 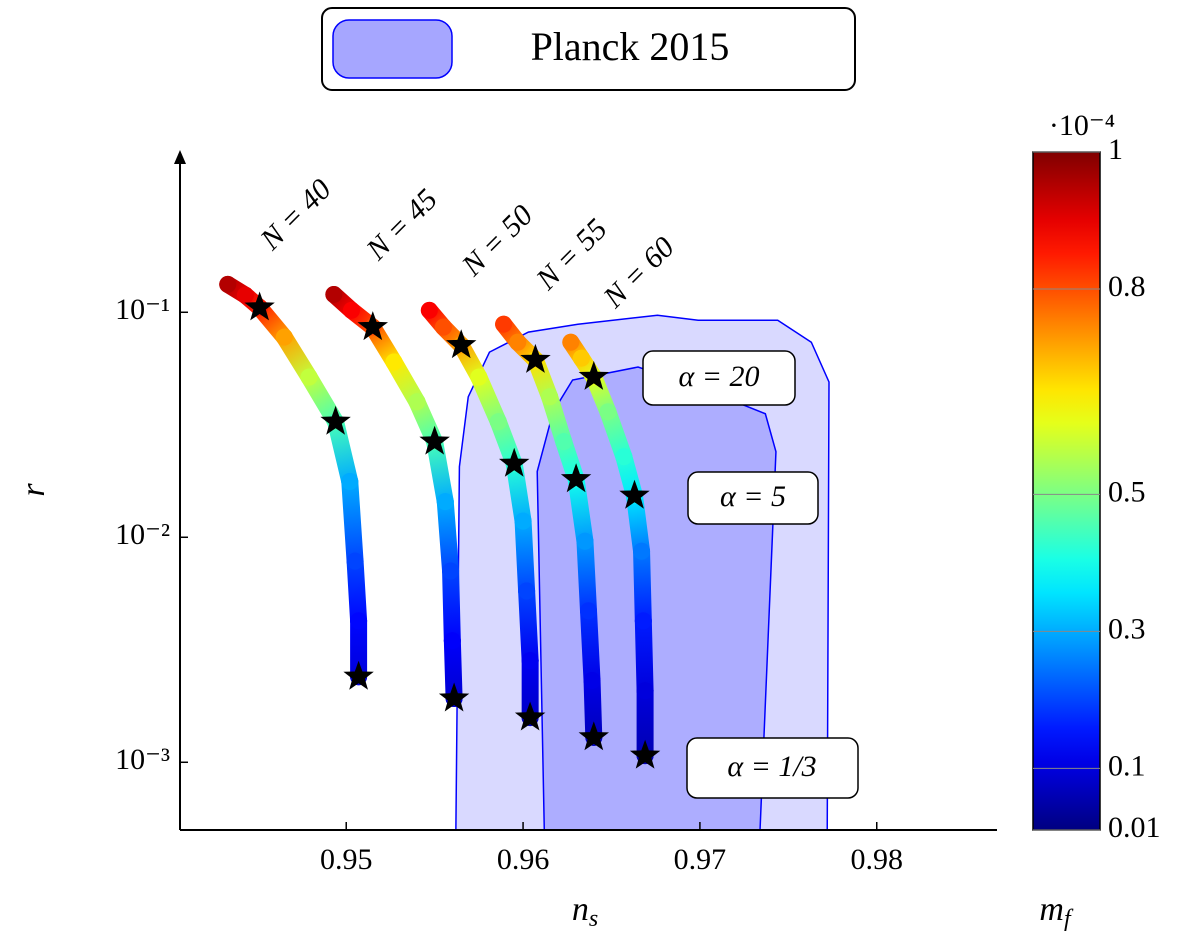 What do you see at coordinates (1069, 919) in the screenshot?
I see `colorbar-label-sub: f` at bounding box center [1069, 919].